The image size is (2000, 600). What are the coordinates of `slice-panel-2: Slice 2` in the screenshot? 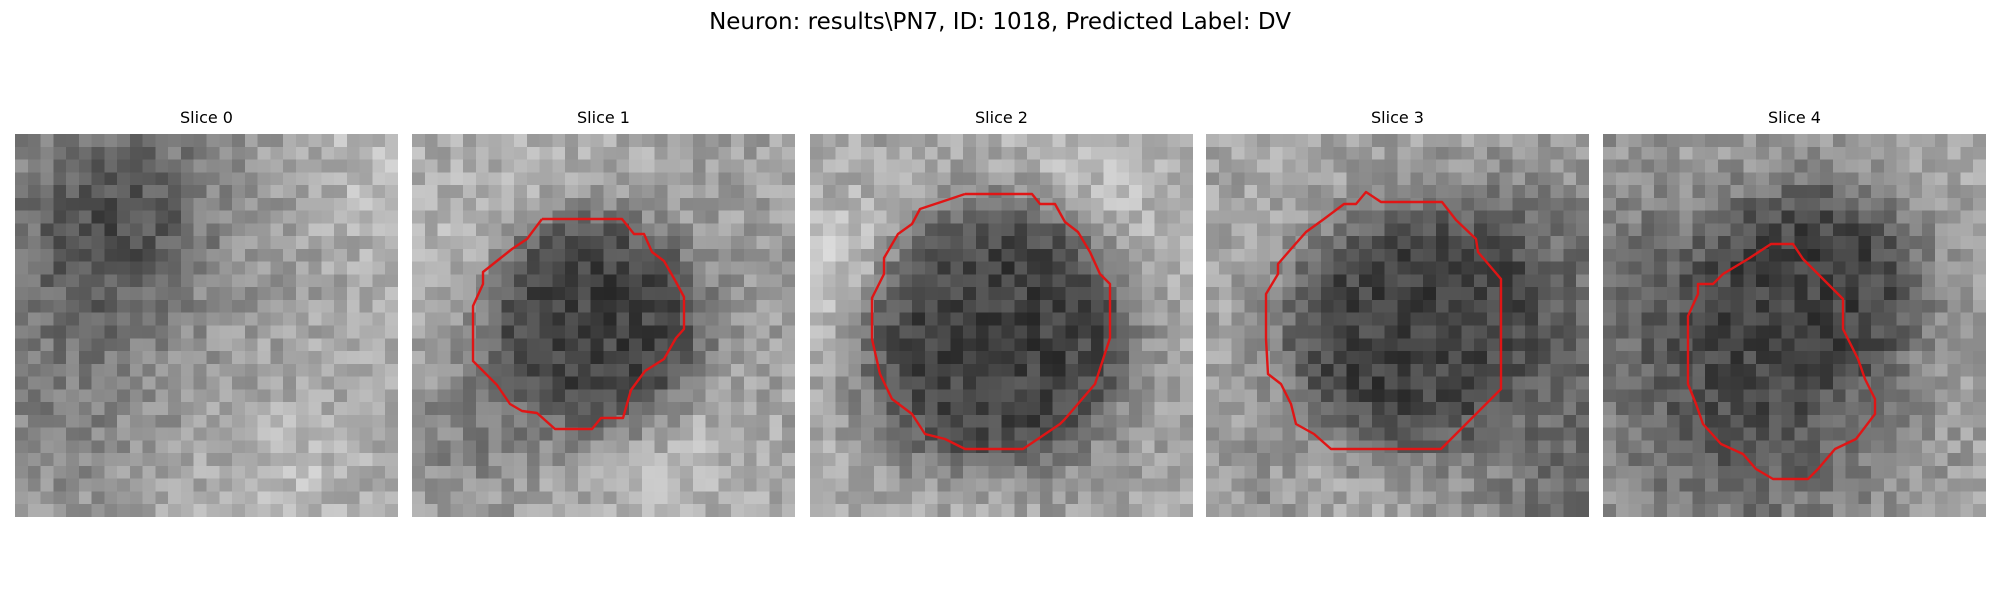 It's located at (1001, 312).